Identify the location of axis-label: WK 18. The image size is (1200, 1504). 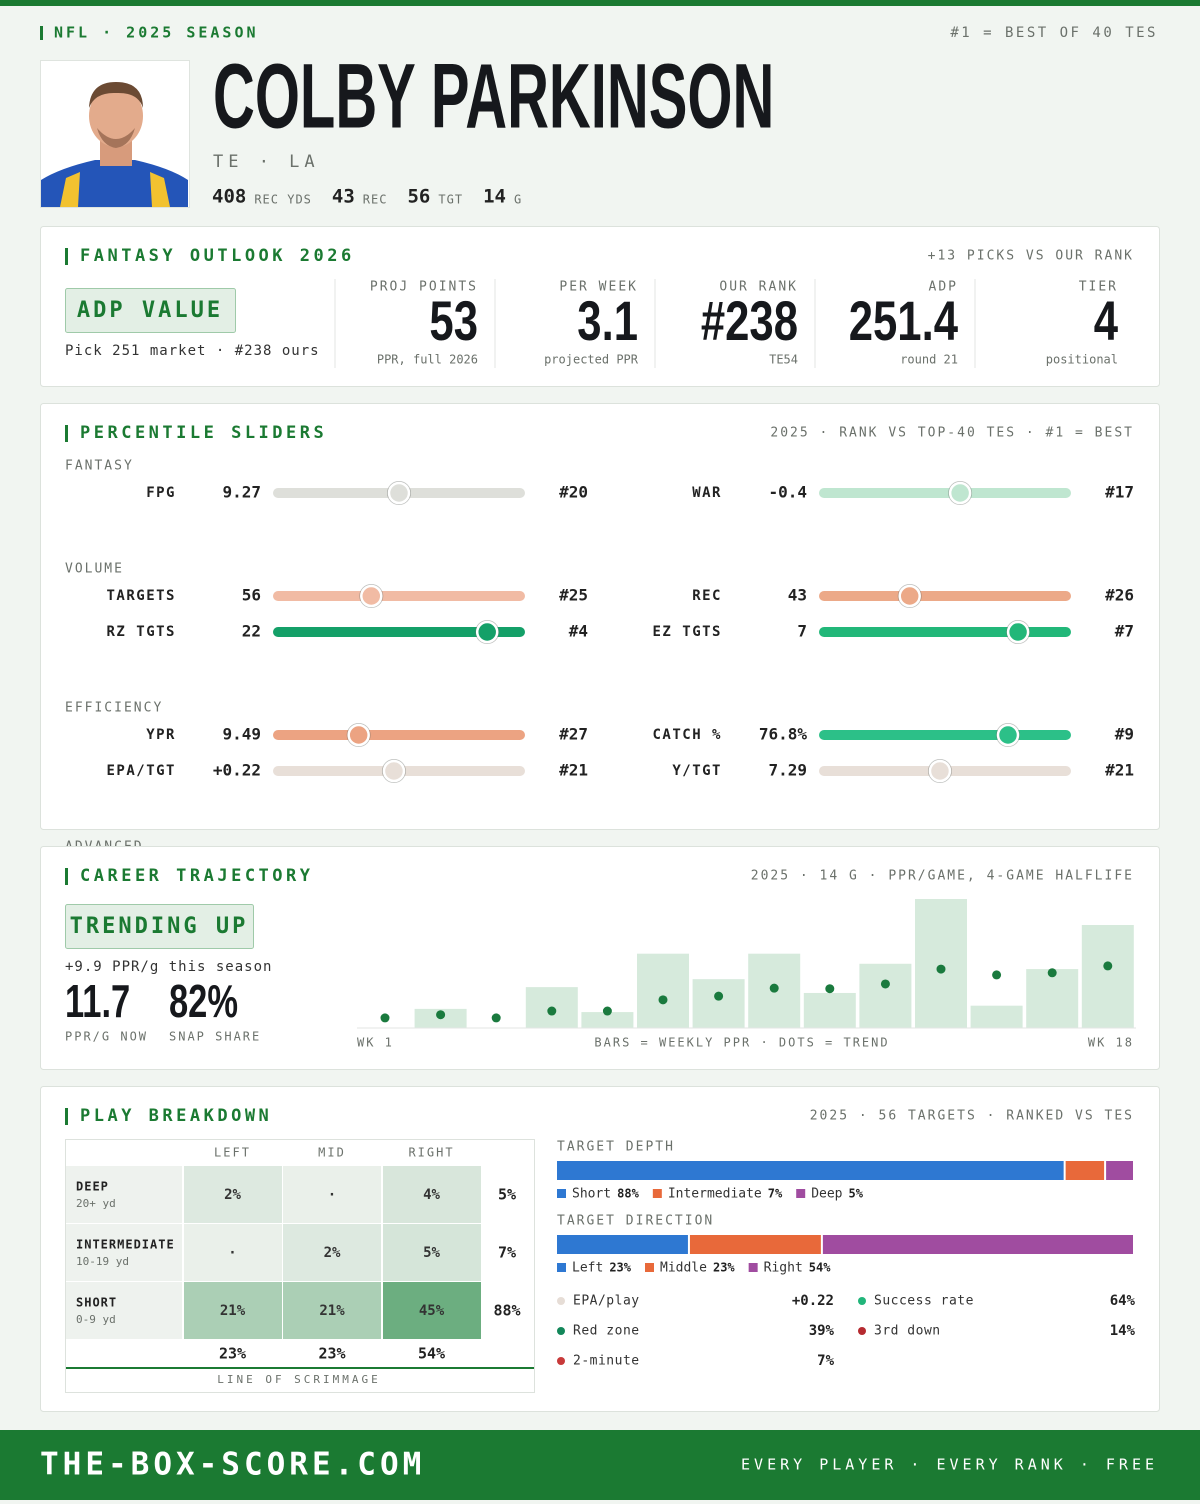
(1111, 1043).